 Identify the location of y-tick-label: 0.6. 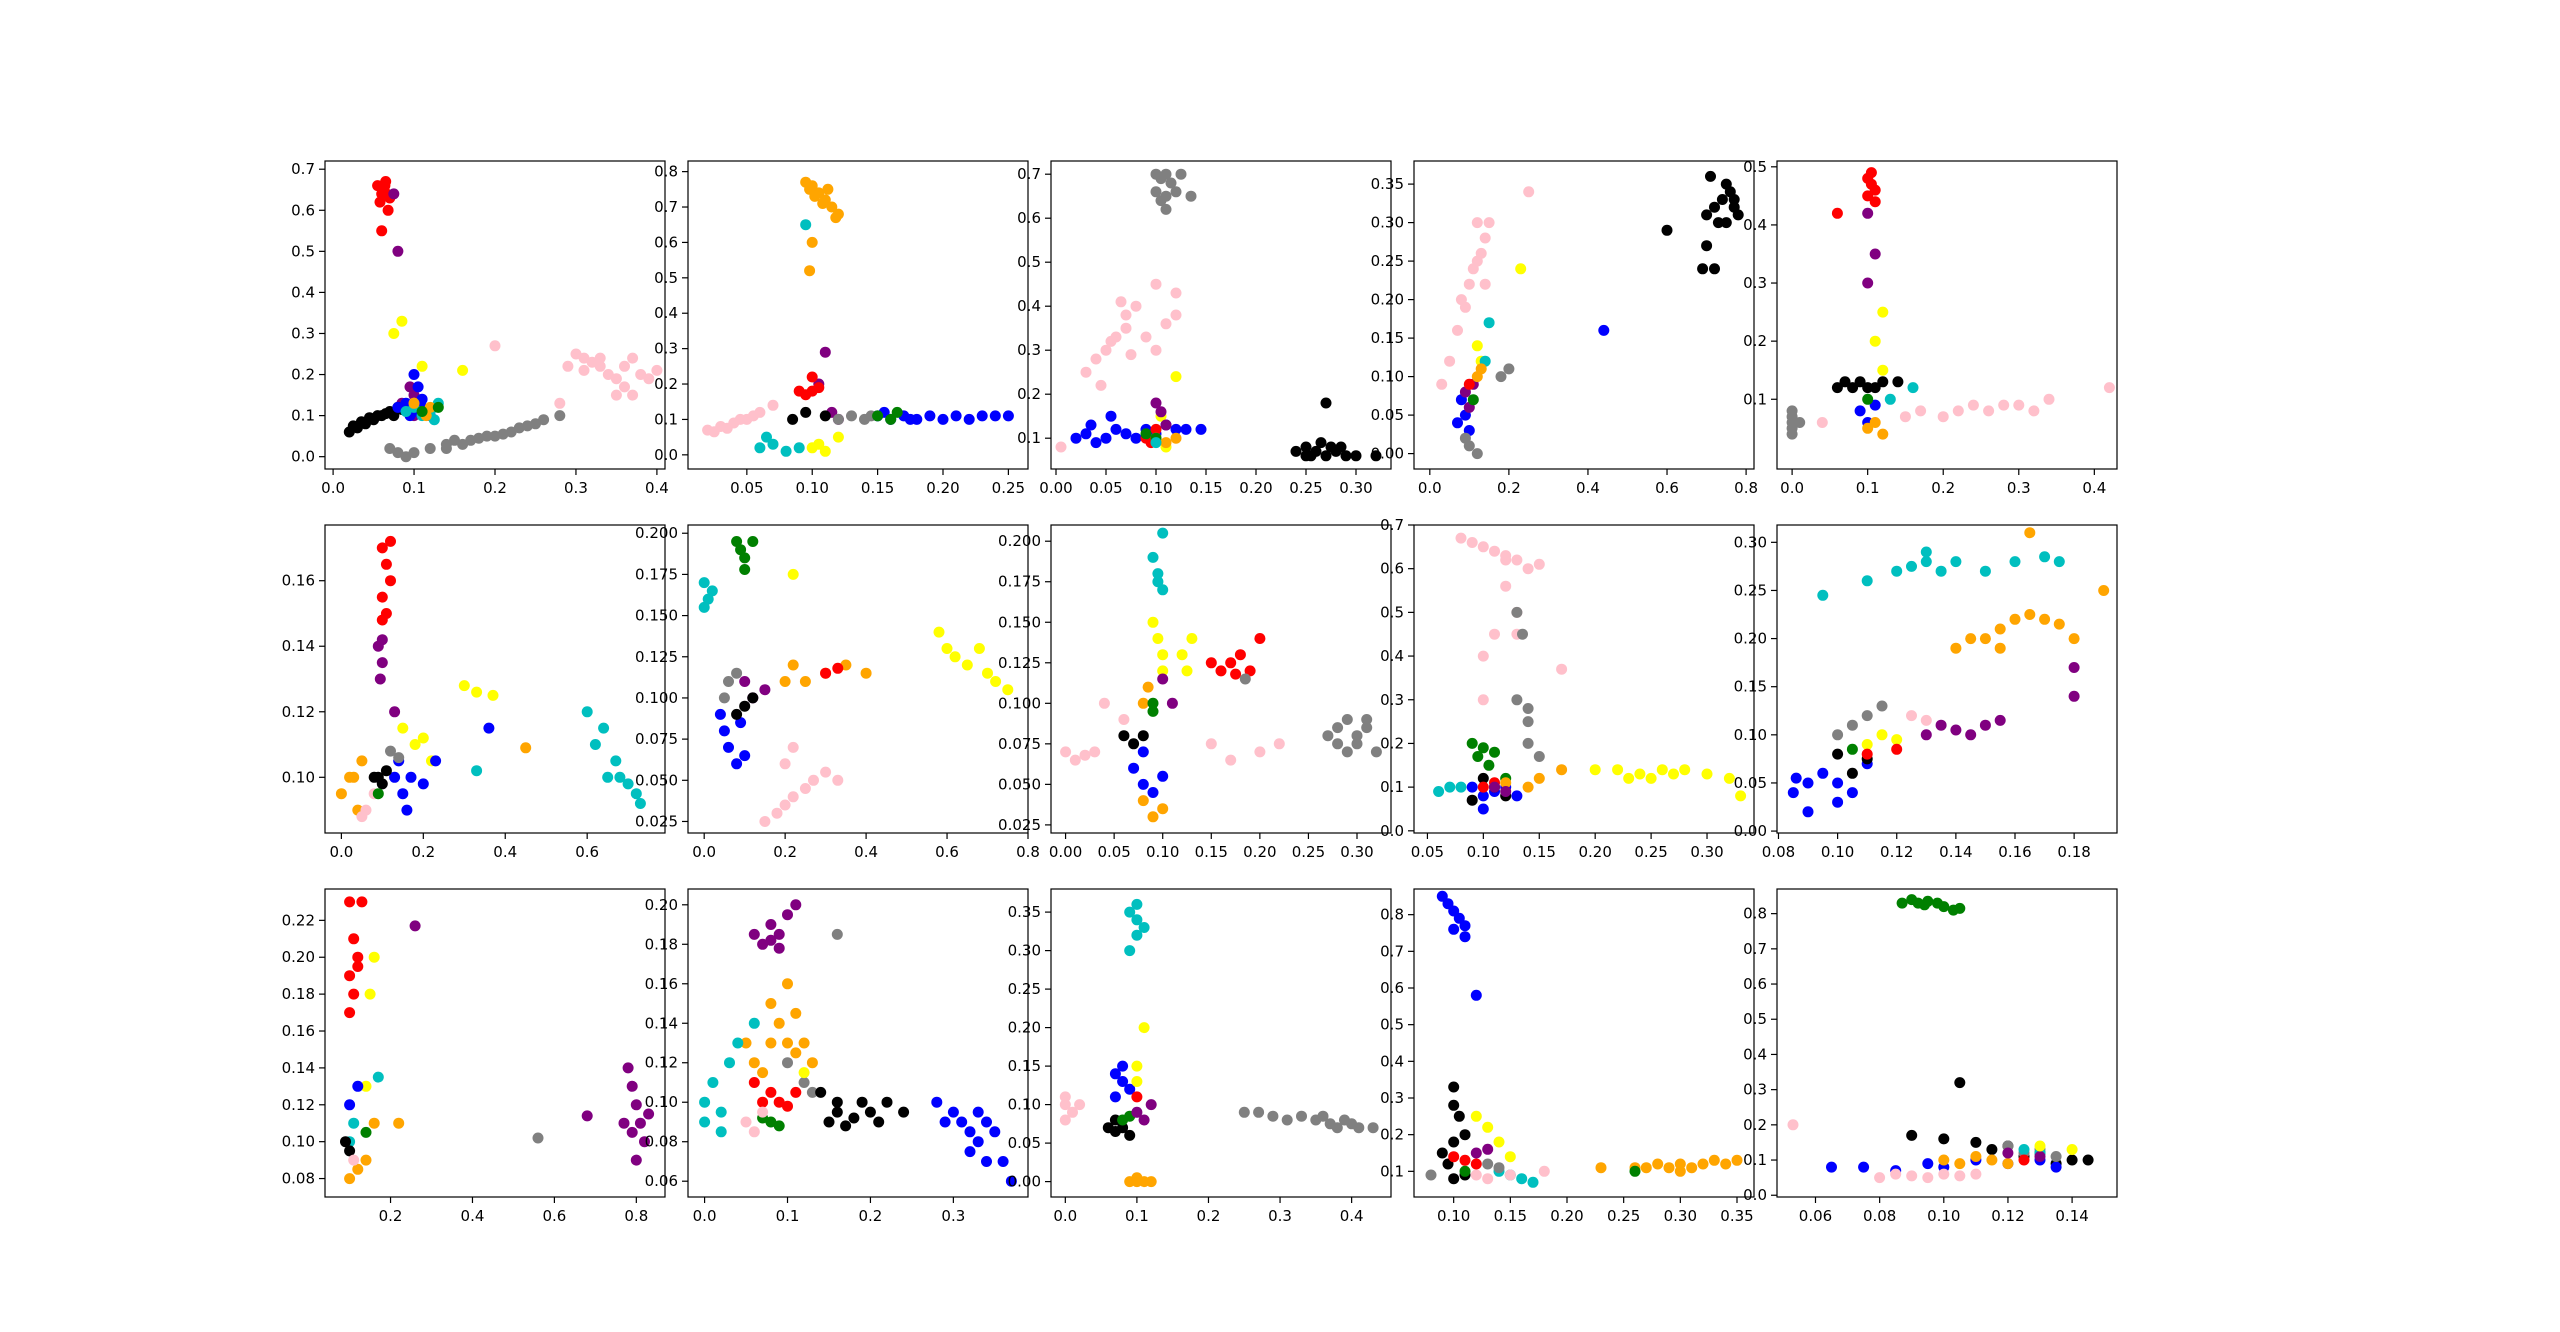
(1392, 988).